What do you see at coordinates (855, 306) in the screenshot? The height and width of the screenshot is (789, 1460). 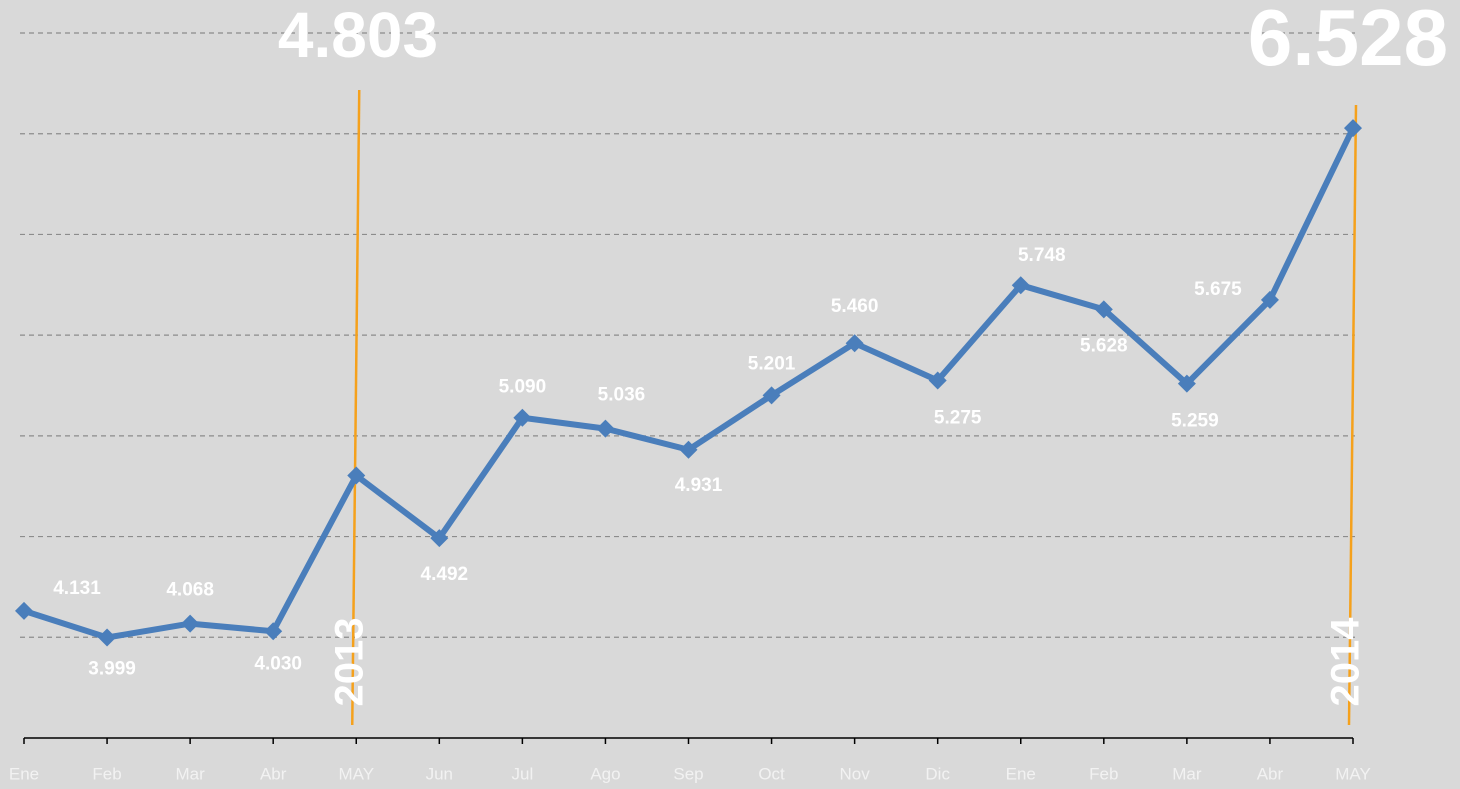 I see `data-label: 5.460` at bounding box center [855, 306].